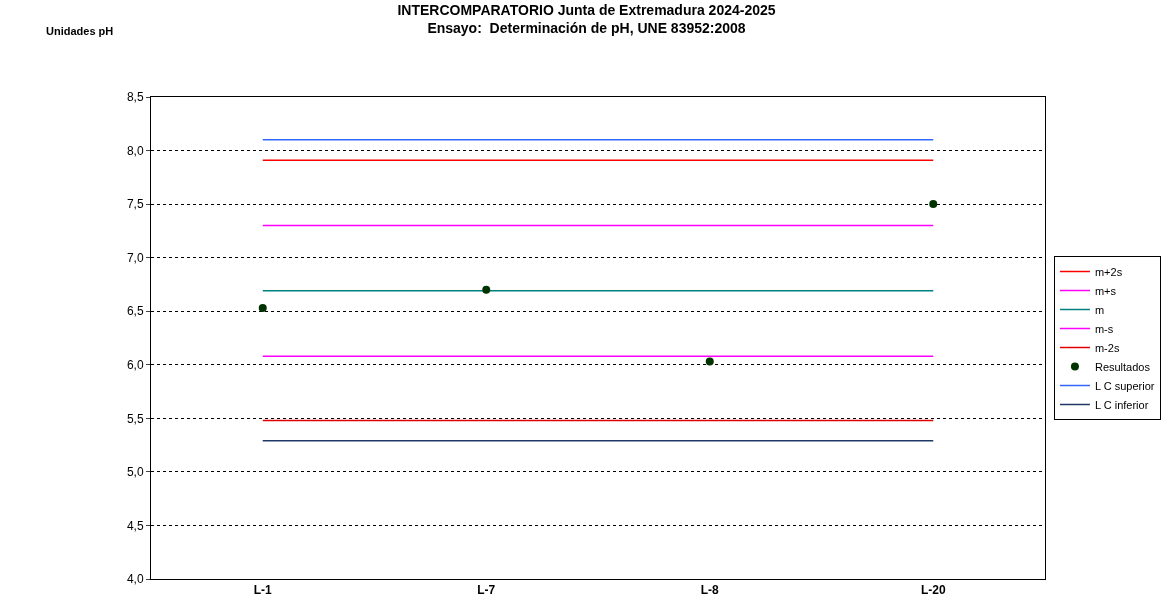 The width and height of the screenshot is (1173, 610). I want to click on legend-label: m-2s, so click(1107, 347).